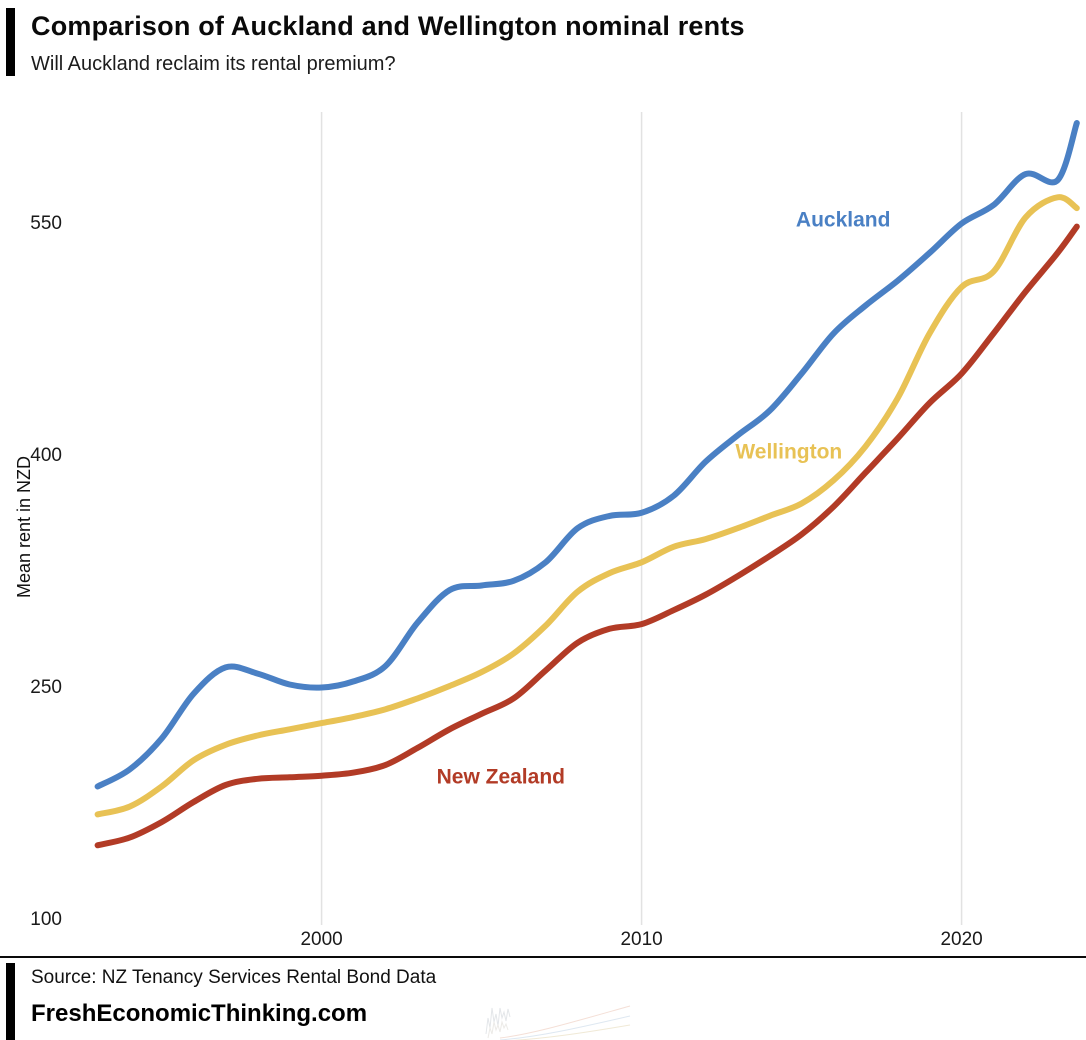 Image resolution: width=1086 pixels, height=1040 pixels. Describe the element at coordinates (10, 1001) in the screenshot. I see `footer-accent-bar` at that location.